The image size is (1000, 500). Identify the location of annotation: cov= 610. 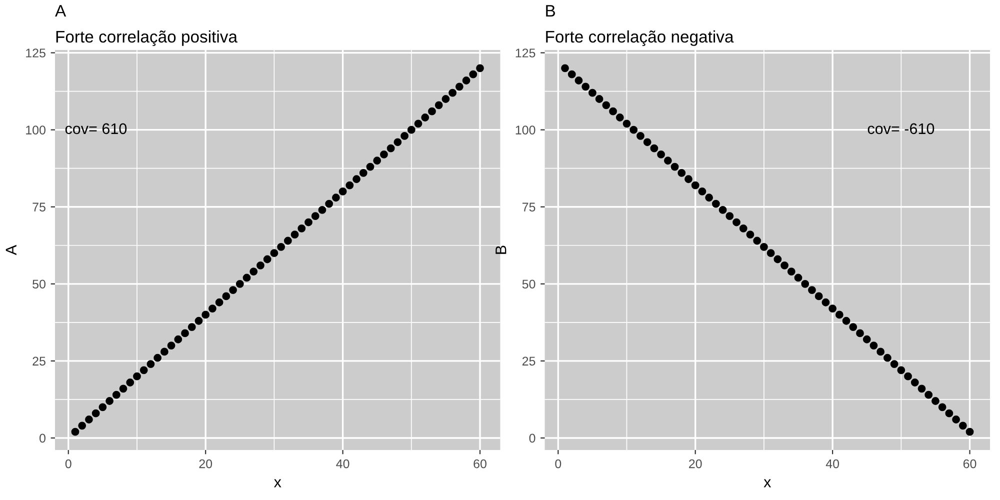
(96, 128).